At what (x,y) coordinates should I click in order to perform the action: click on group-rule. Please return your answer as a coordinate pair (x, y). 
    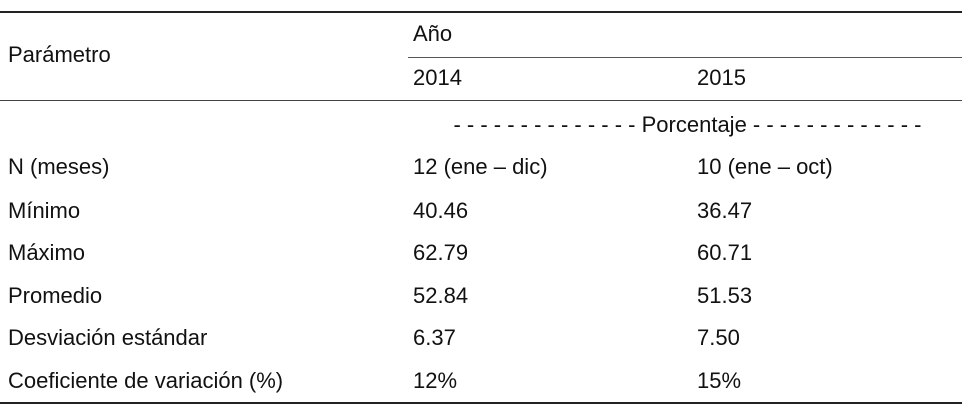
    Looking at the image, I should click on (685, 57).